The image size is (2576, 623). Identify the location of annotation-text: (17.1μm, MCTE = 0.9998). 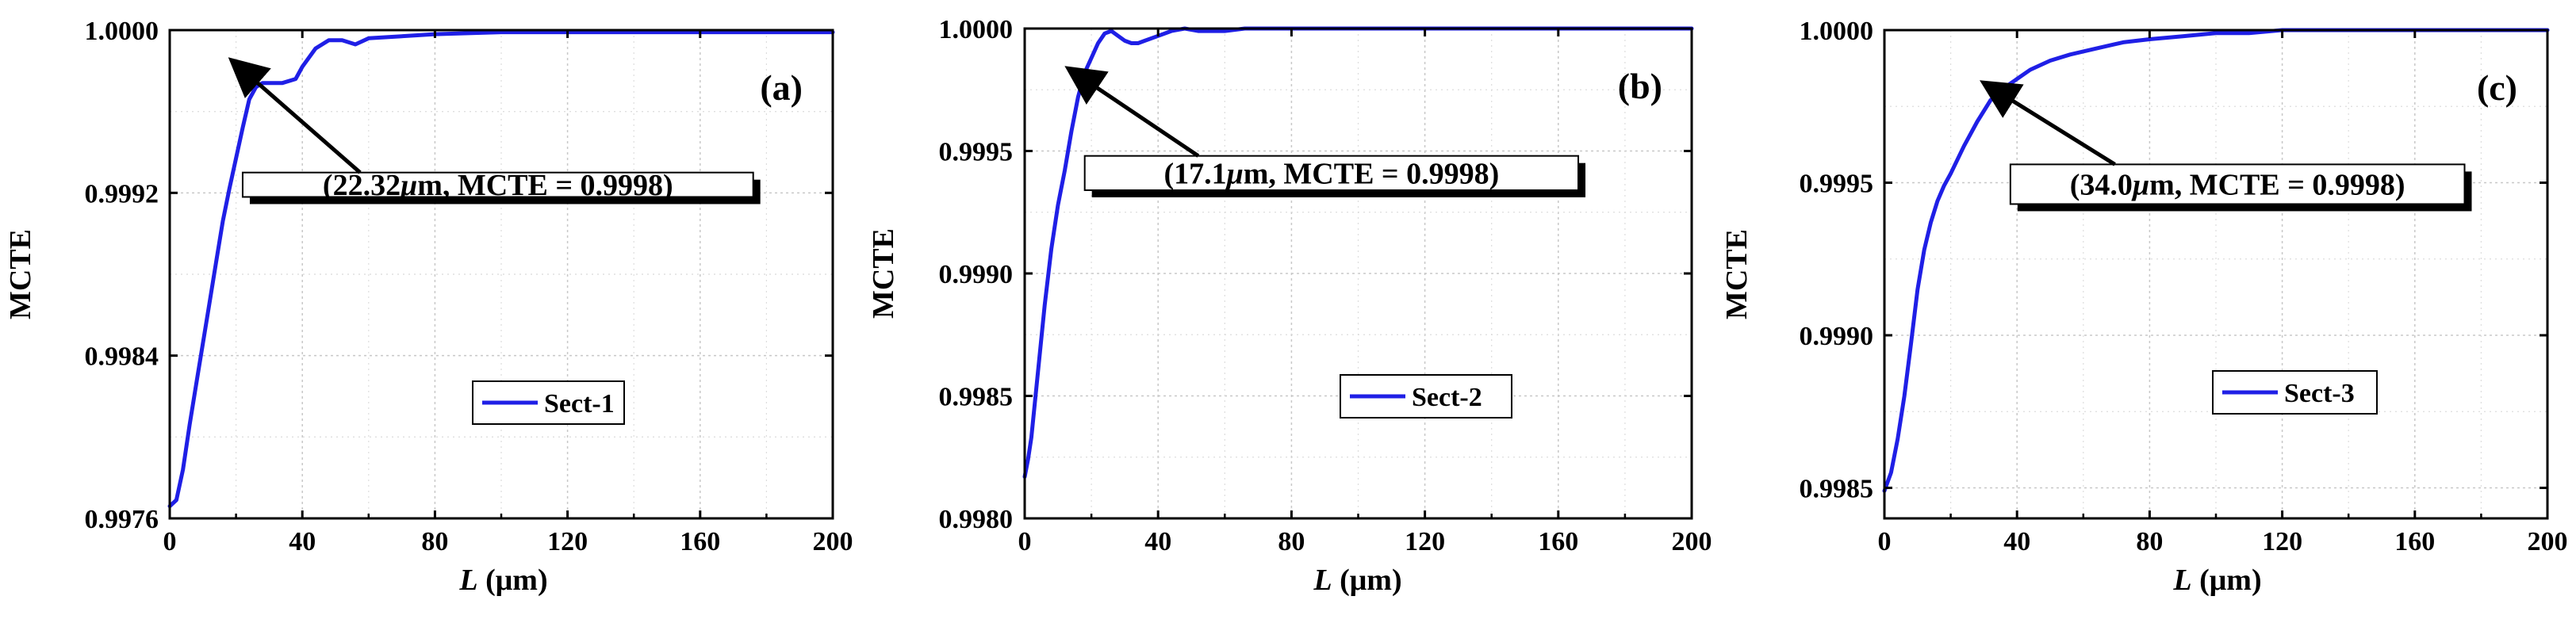
(1331, 173).